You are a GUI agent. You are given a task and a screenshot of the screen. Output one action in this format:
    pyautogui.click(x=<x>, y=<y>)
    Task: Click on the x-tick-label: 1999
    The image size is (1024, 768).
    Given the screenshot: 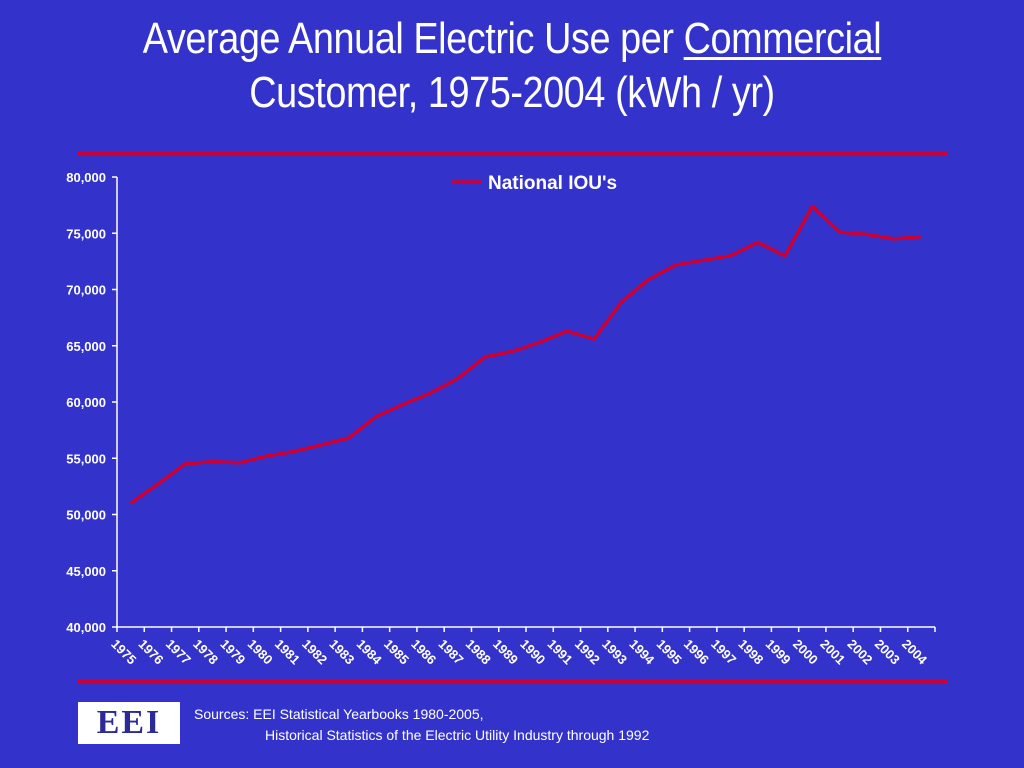 What is the action you would take?
    pyautogui.click(x=778, y=651)
    